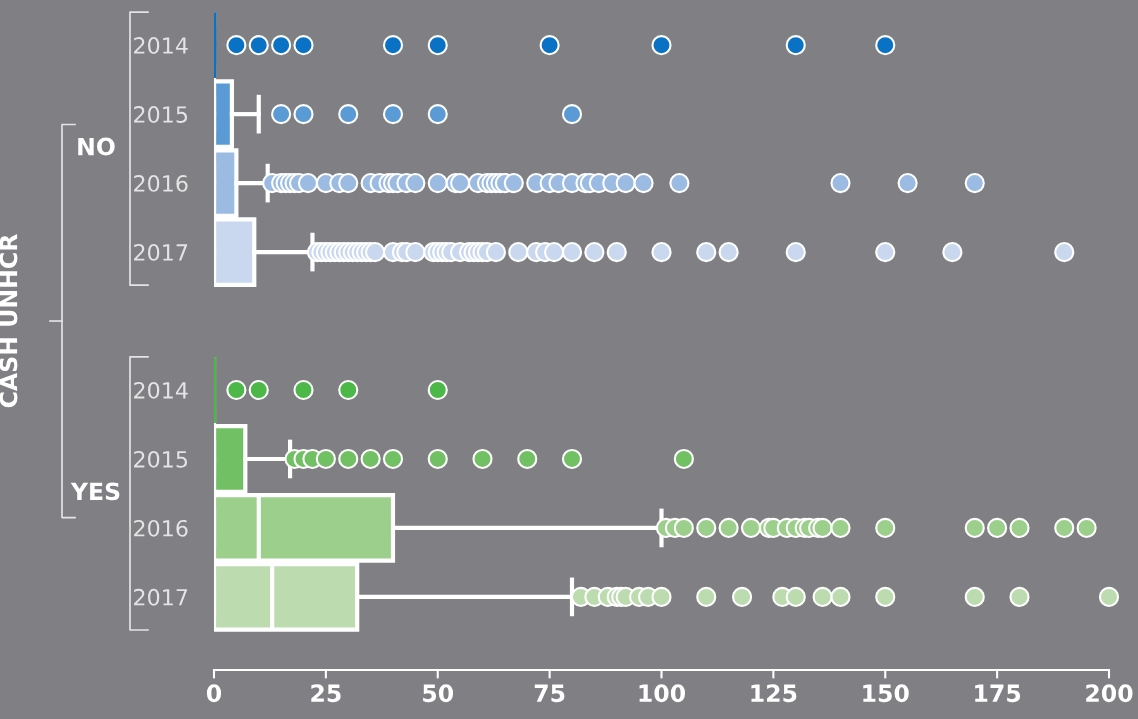 This screenshot has height=719, width=1138. I want to click on x-tick-label: 25, so click(326, 693).